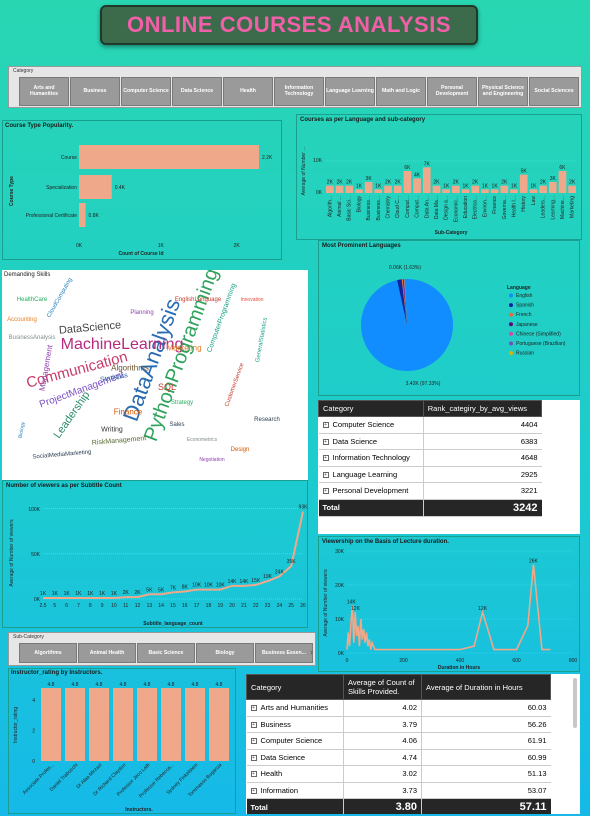  I want to click on table-row: + Language Learning 2925, so click(430, 474).